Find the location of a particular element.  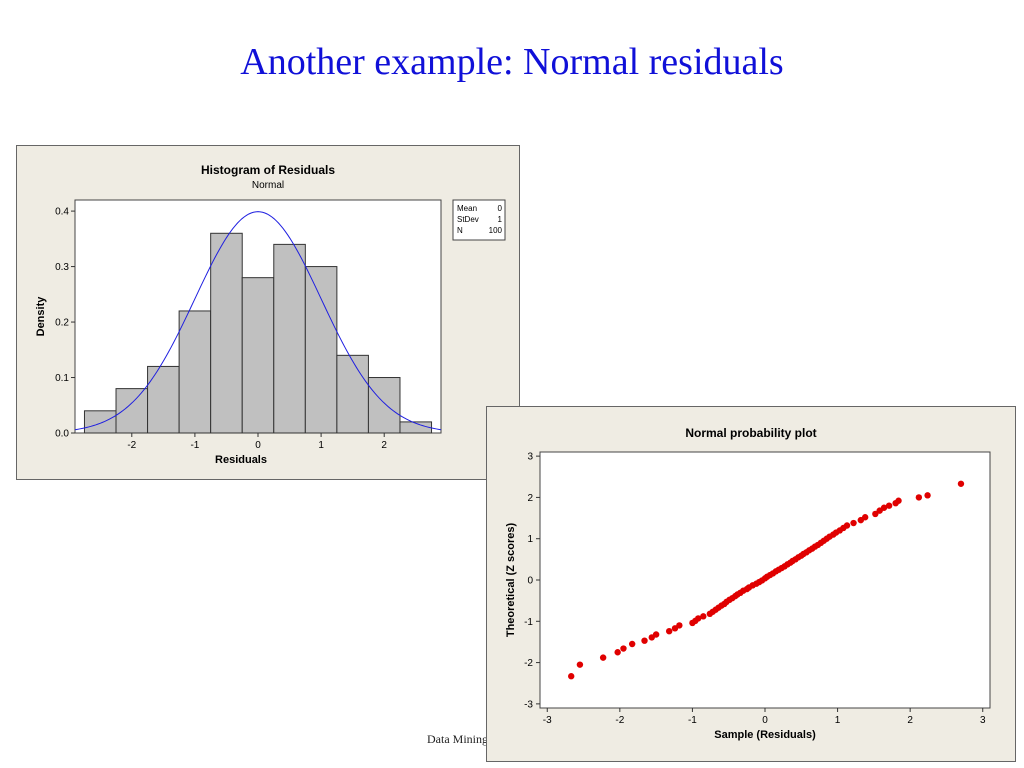

chart-title: Histogram of Residuals is located at coordinates (268, 170).